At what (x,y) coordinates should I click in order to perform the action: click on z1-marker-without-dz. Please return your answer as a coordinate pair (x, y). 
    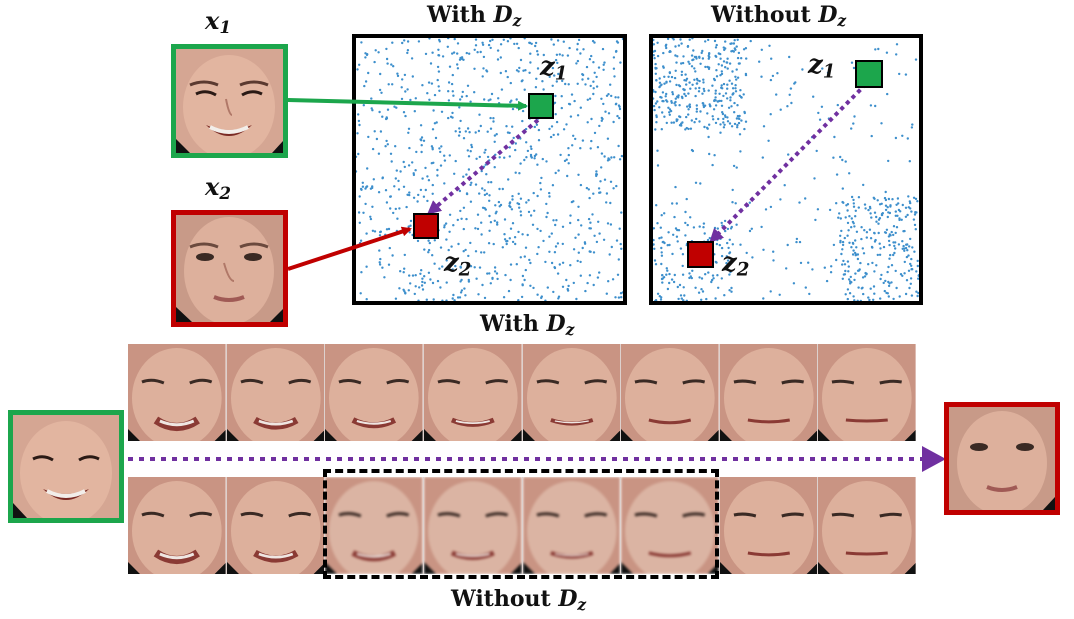
    Looking at the image, I should click on (869, 74).